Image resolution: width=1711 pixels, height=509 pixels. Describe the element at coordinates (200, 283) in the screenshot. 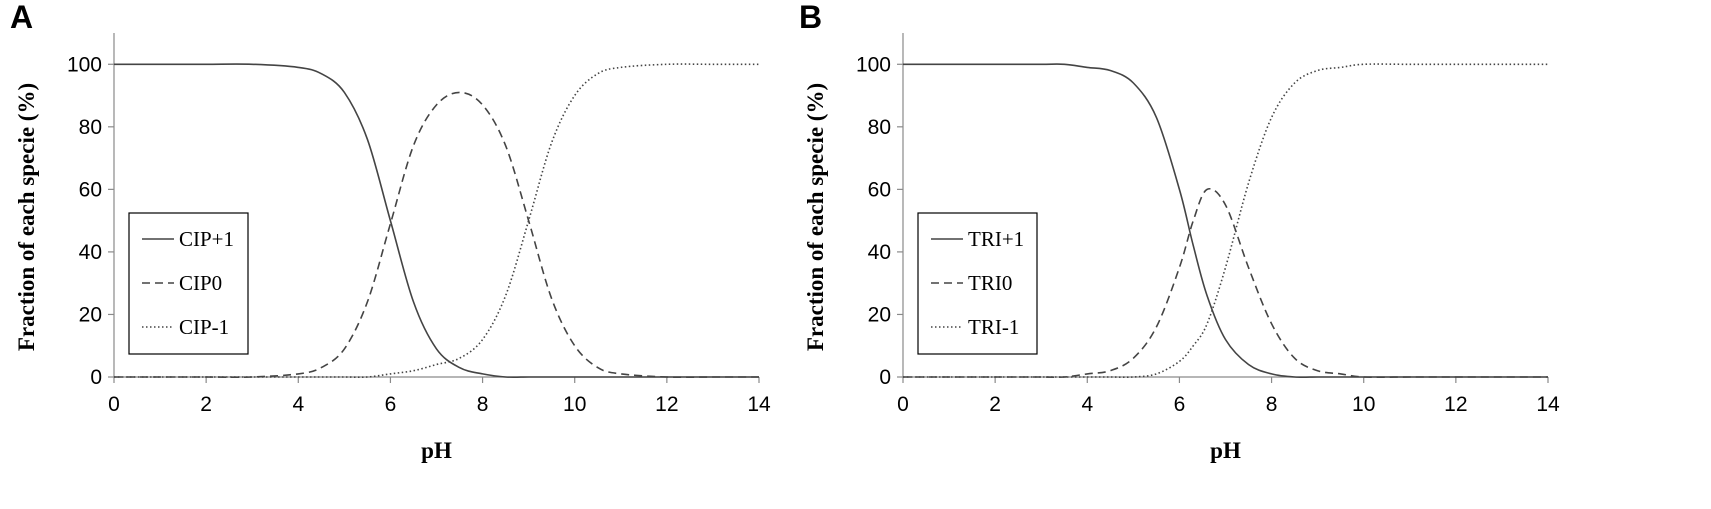

I see `legend-entry: CIP0` at that location.